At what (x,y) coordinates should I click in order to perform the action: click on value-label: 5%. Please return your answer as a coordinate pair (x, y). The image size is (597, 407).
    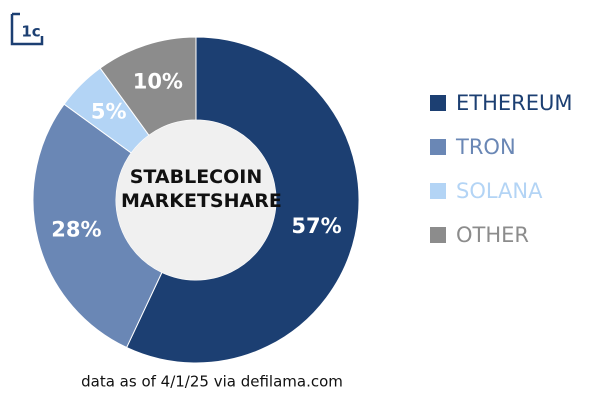
    Looking at the image, I should click on (109, 112).